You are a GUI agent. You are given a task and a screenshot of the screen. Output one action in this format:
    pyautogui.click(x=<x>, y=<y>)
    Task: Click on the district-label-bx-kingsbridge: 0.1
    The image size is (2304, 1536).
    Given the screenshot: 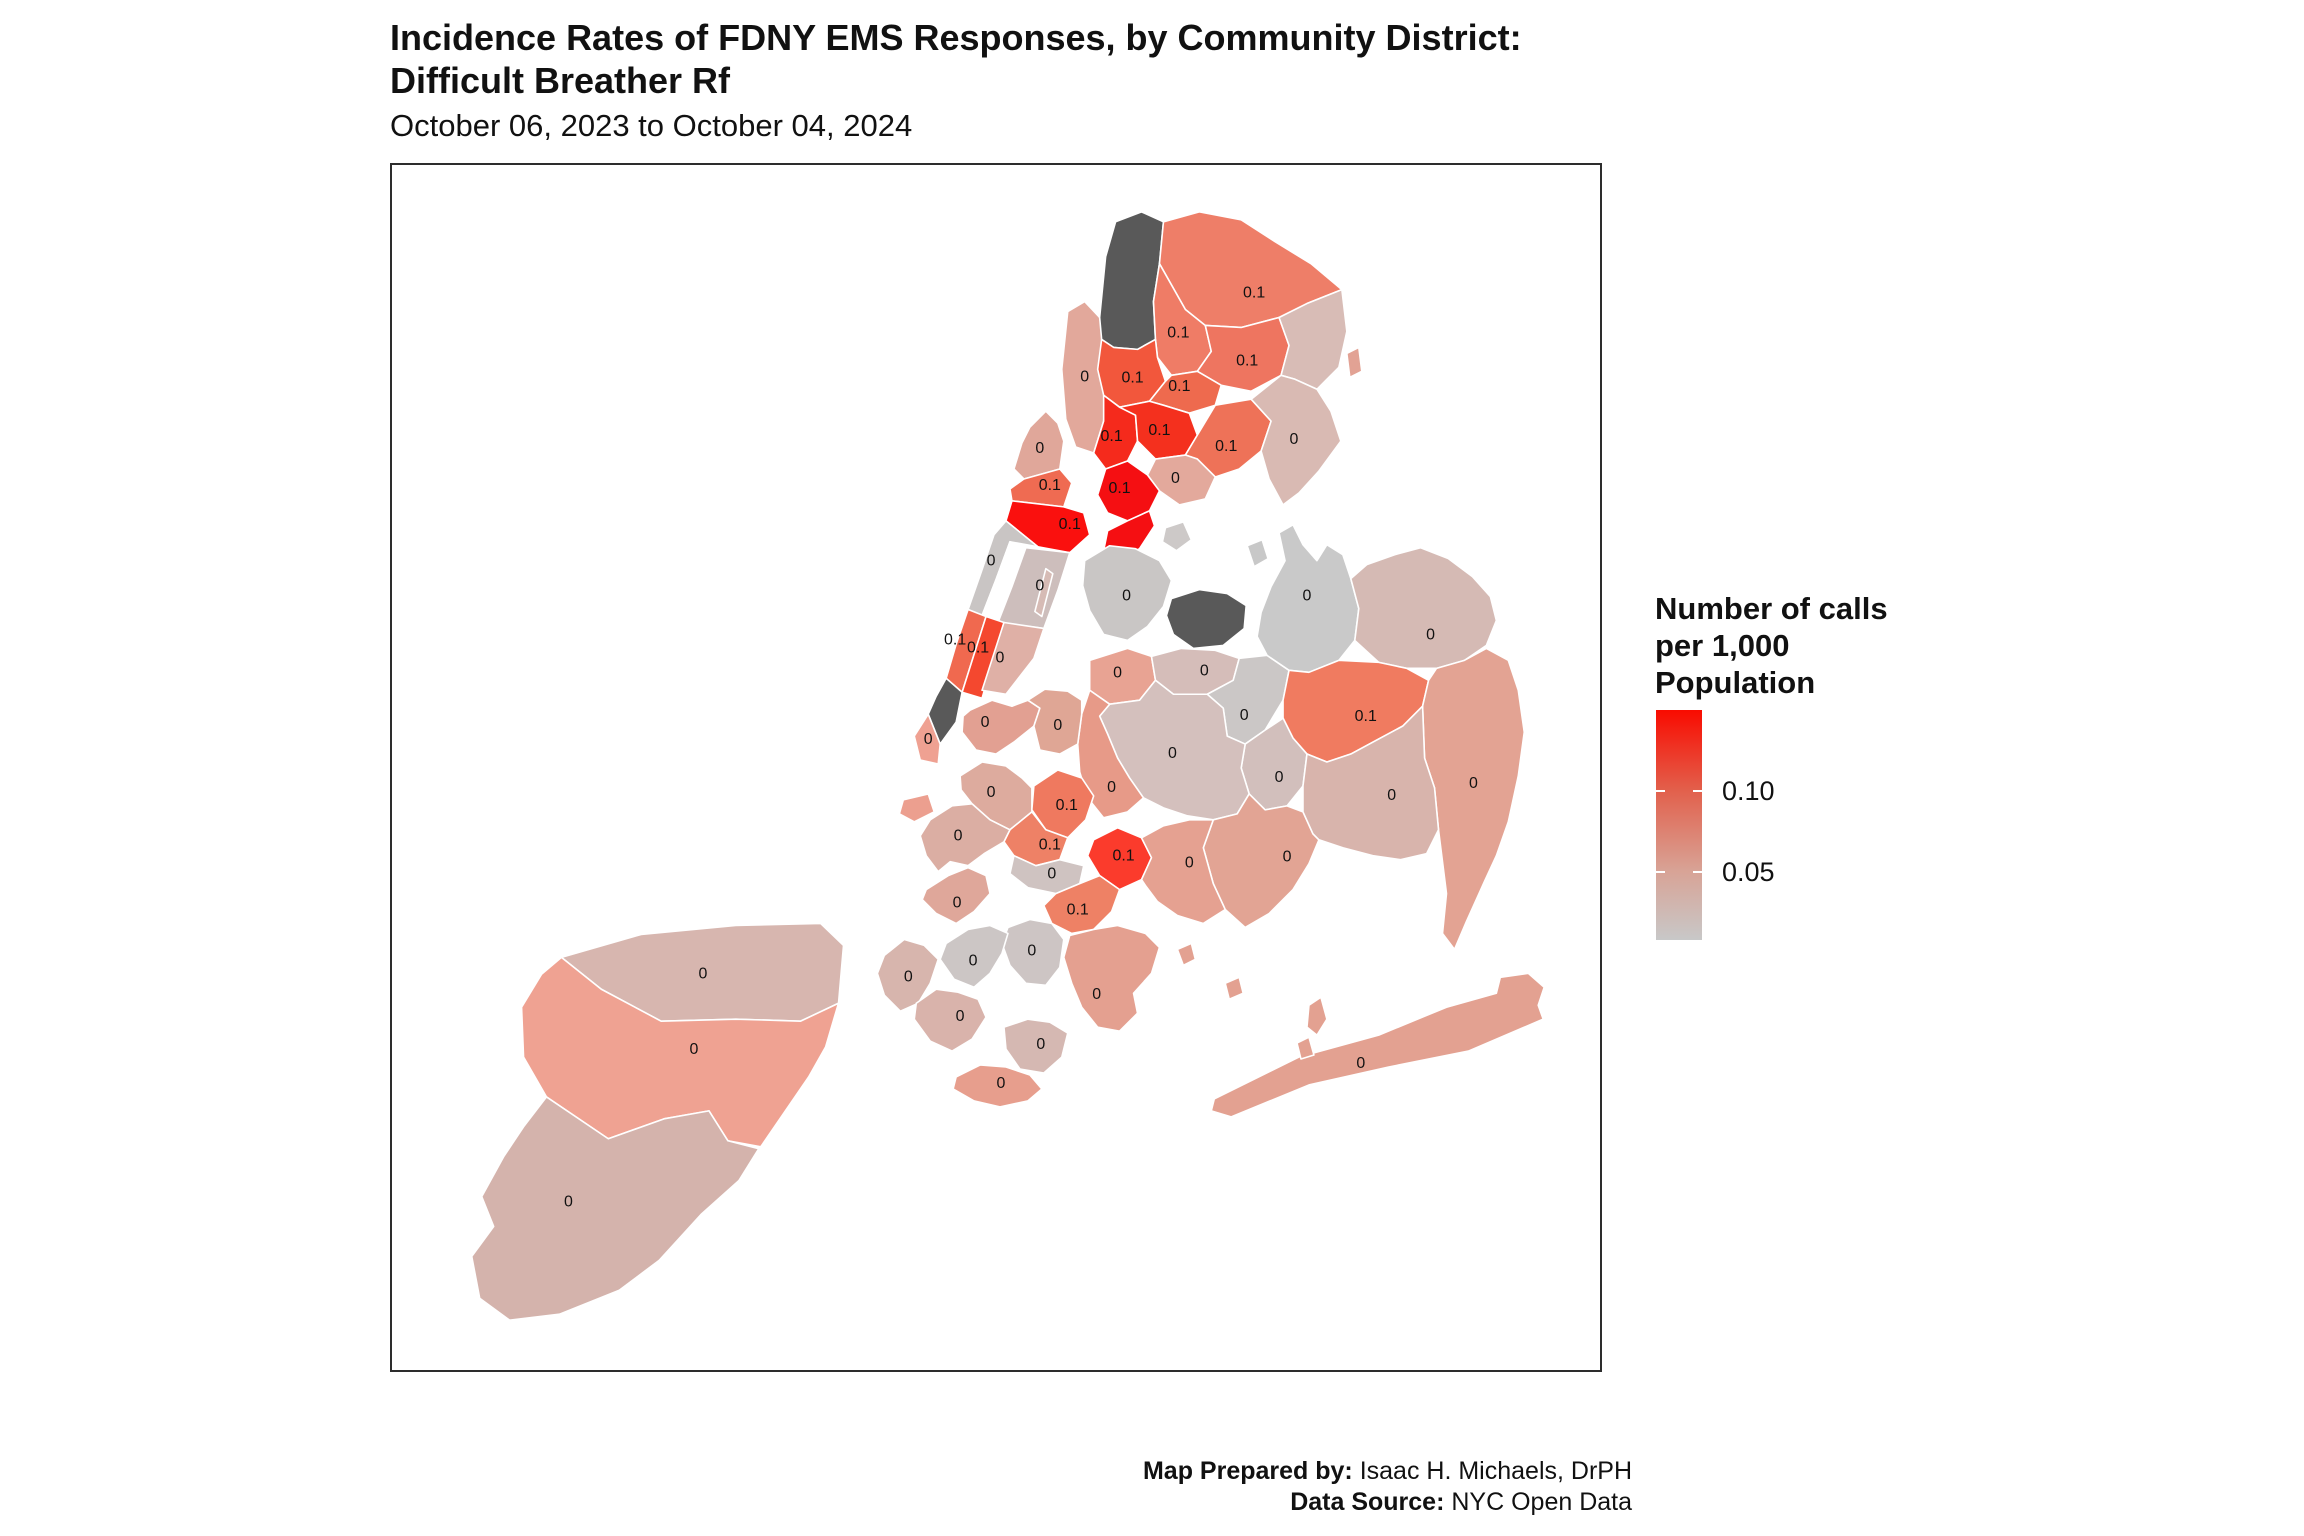 What is the action you would take?
    pyautogui.click(x=1132, y=377)
    